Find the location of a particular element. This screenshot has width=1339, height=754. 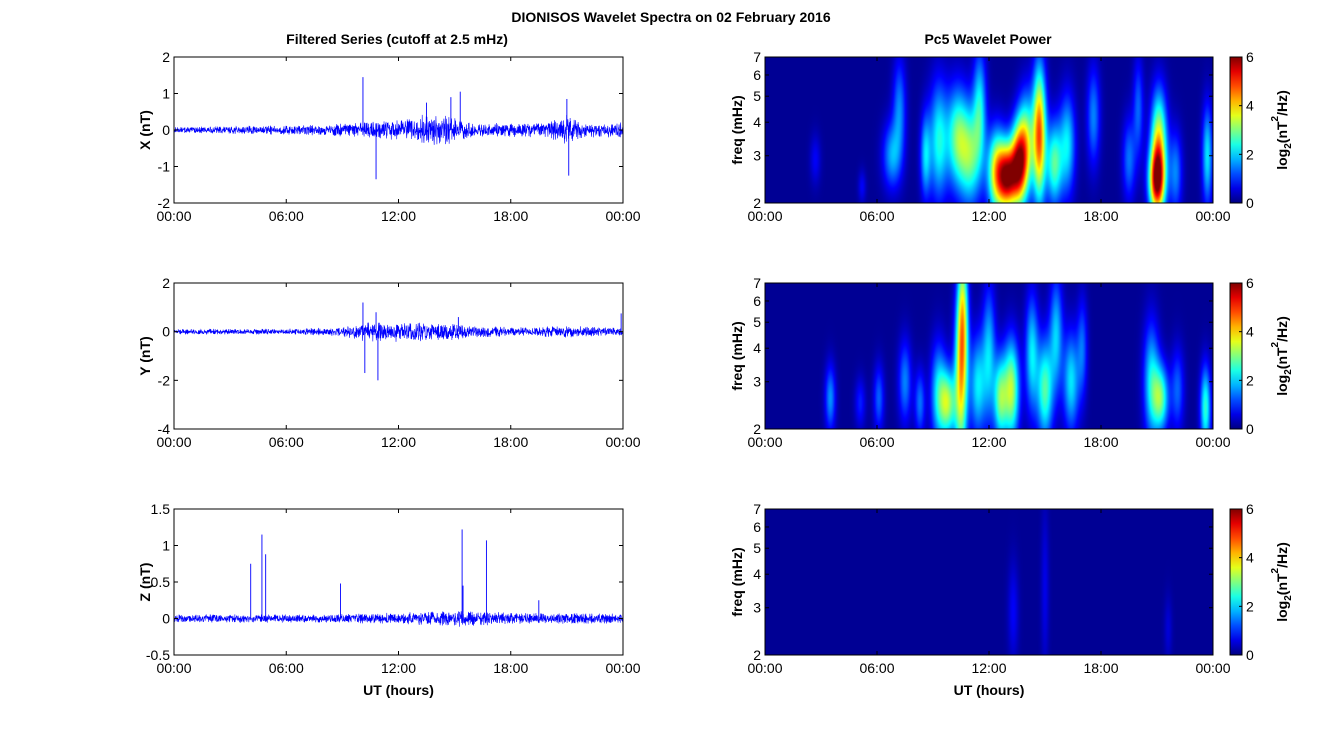

y-tick-label: -0.5 is located at coordinates (158, 655).